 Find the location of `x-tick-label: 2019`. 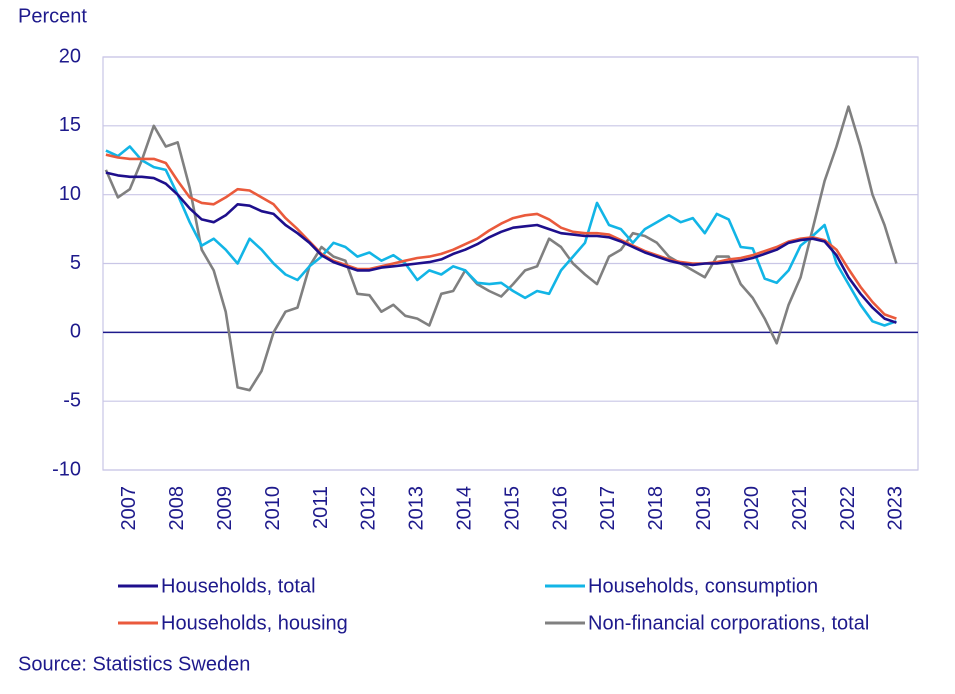

x-tick-label: 2019 is located at coordinates (704, 508).